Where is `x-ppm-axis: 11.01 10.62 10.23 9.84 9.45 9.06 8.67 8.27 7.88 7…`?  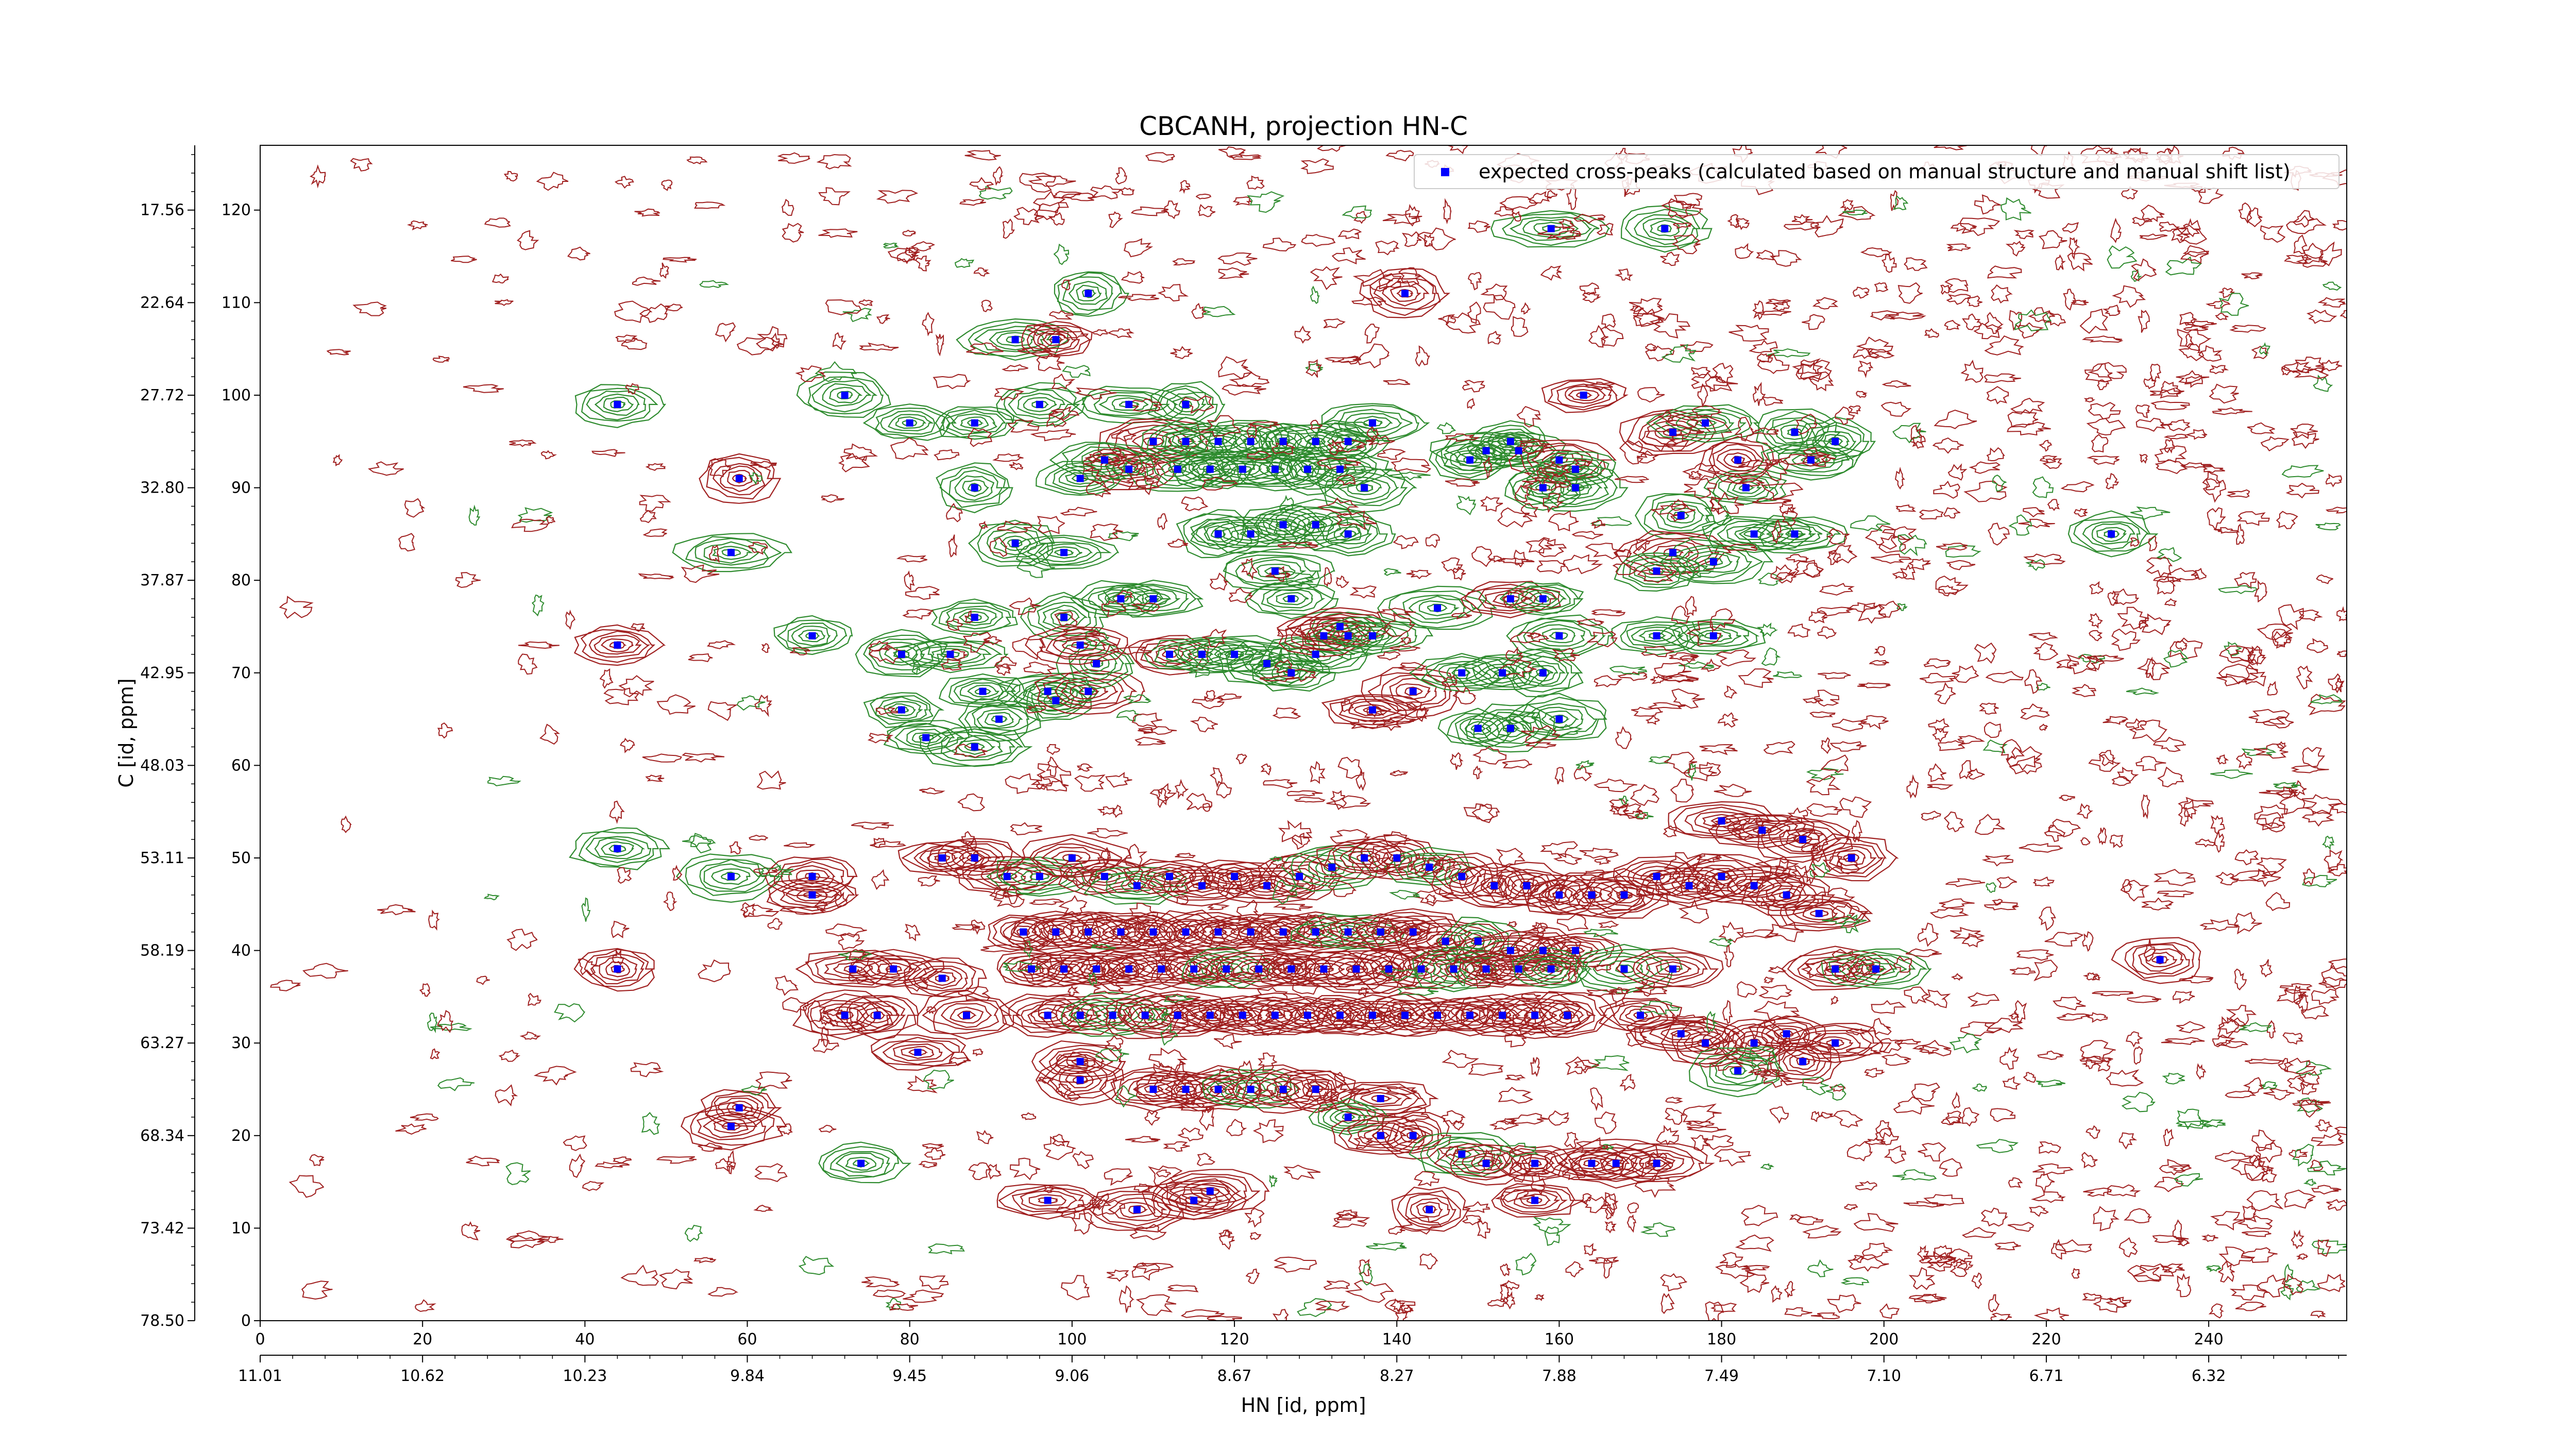
x-ppm-axis: 11.01 10.62 10.23 9.84 9.45 9.06 8.67 8.27 7.88 7… is located at coordinates (1292, 1370).